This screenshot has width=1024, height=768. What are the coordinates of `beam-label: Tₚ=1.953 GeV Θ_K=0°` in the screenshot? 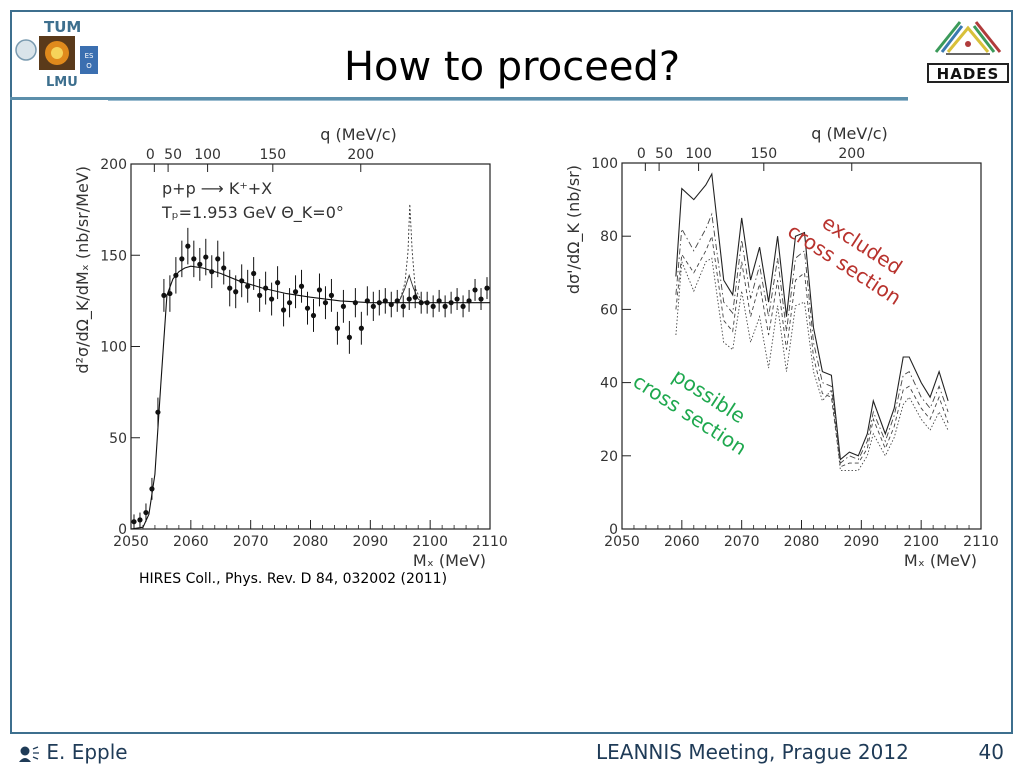 It's located at (252, 213).